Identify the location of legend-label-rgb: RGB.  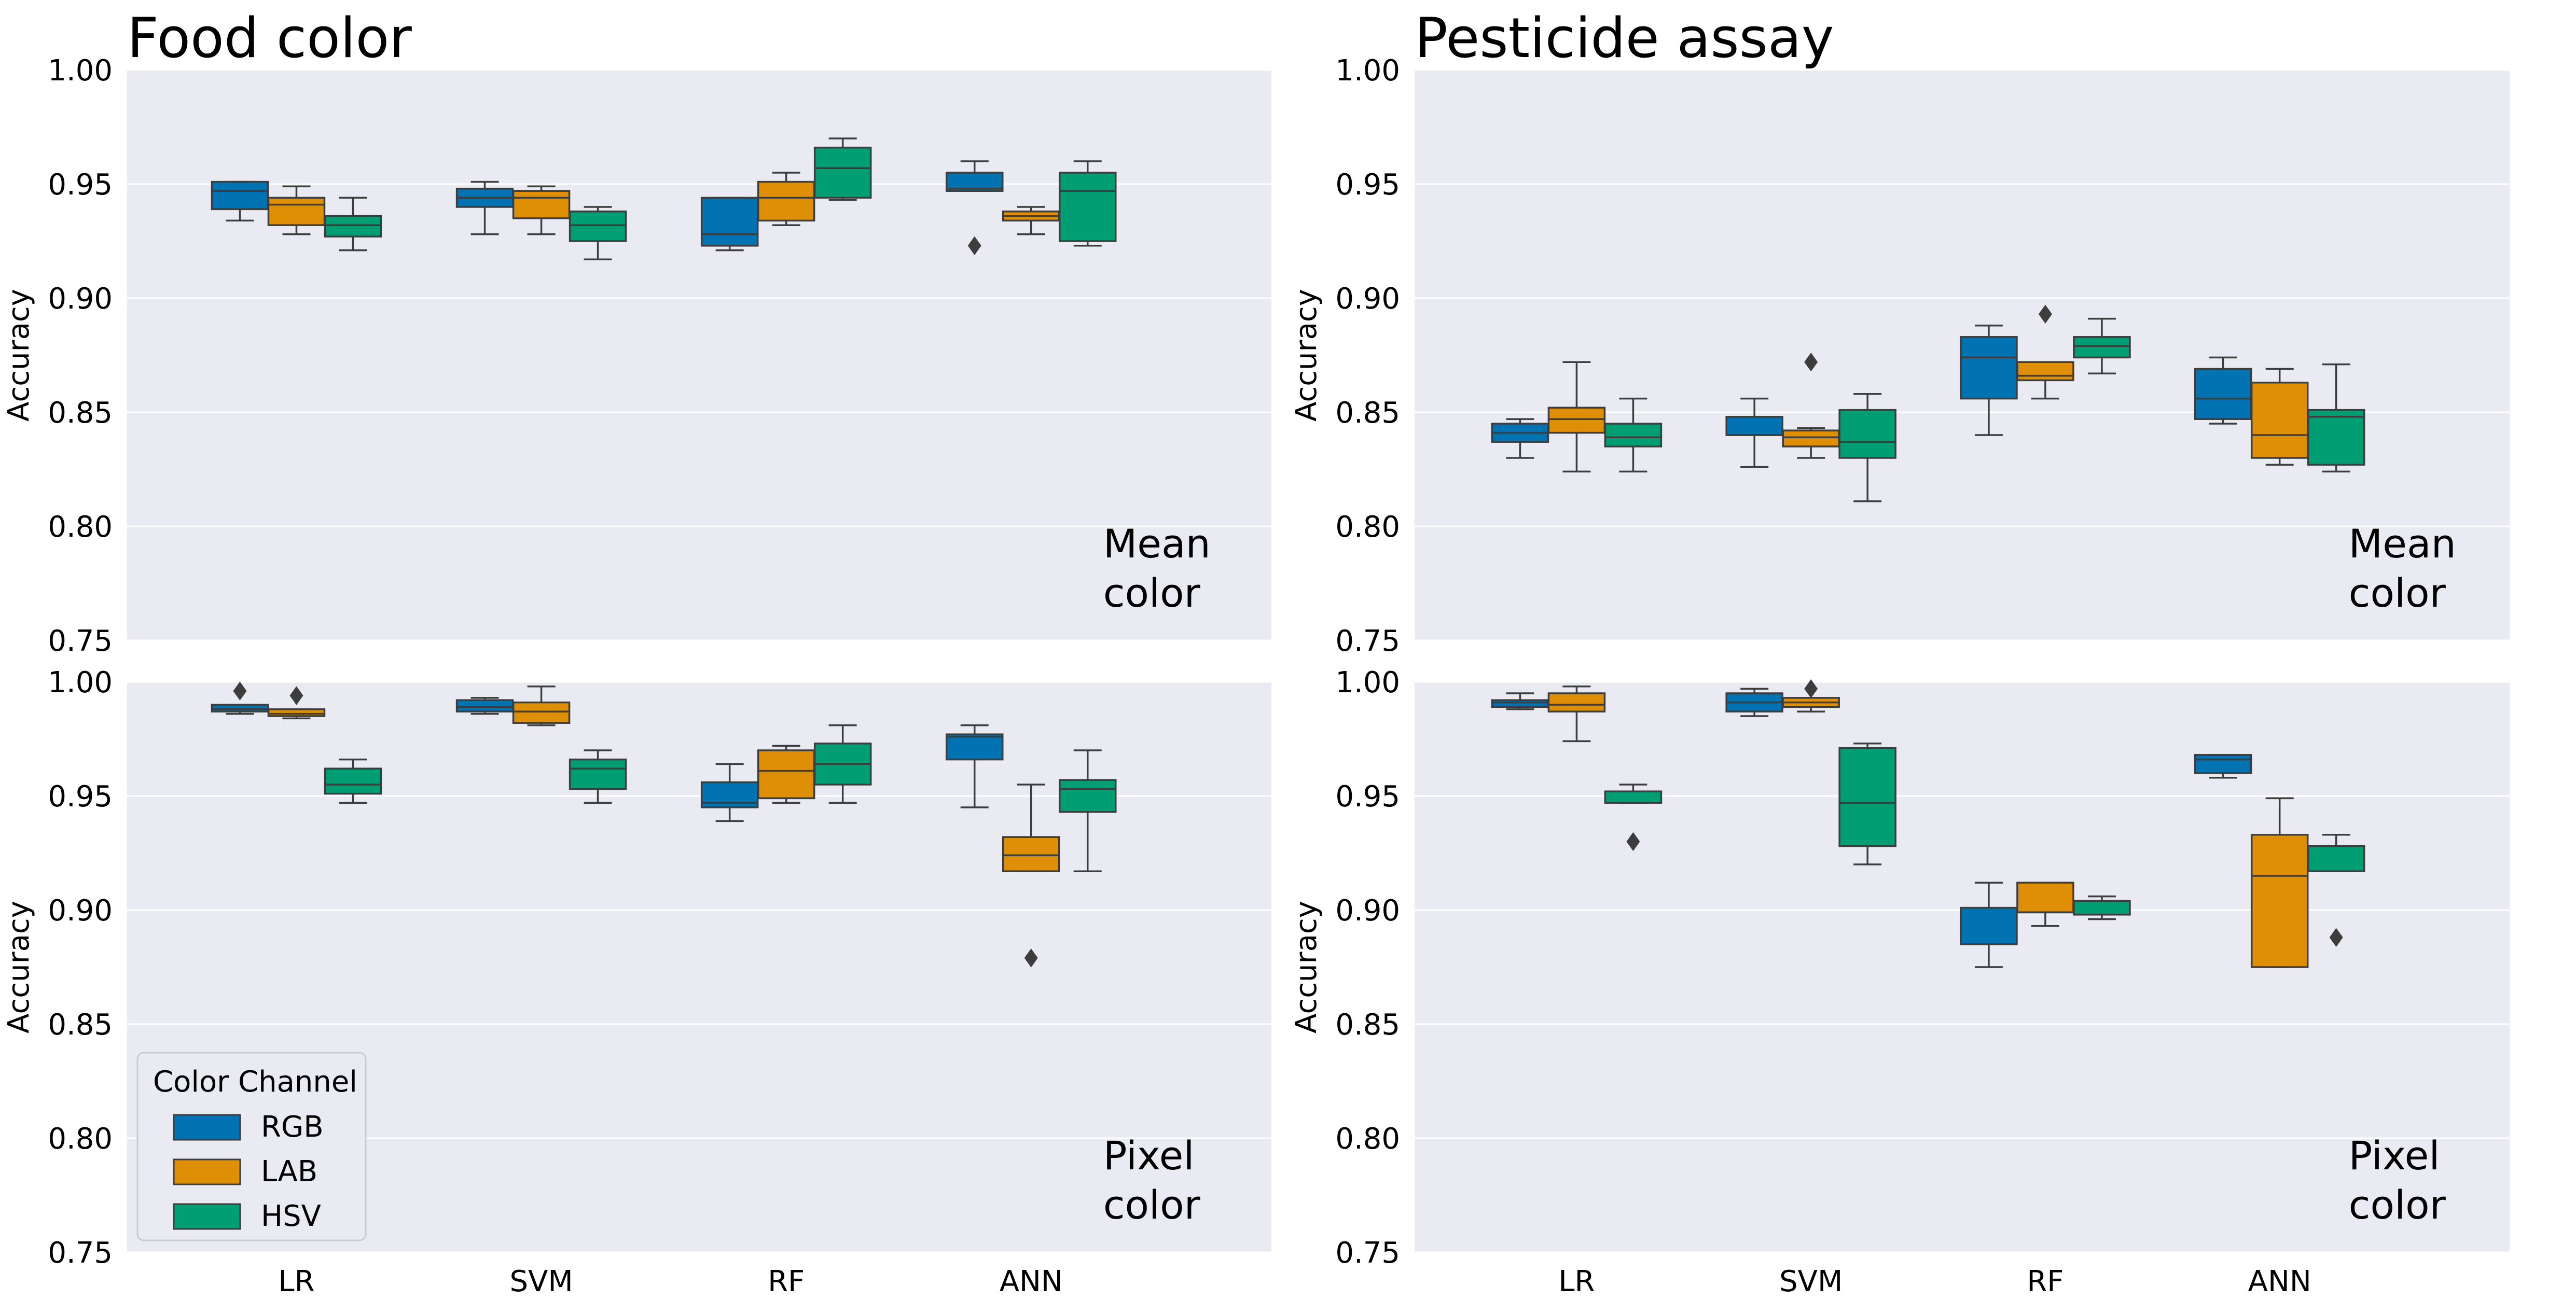
(292, 1127).